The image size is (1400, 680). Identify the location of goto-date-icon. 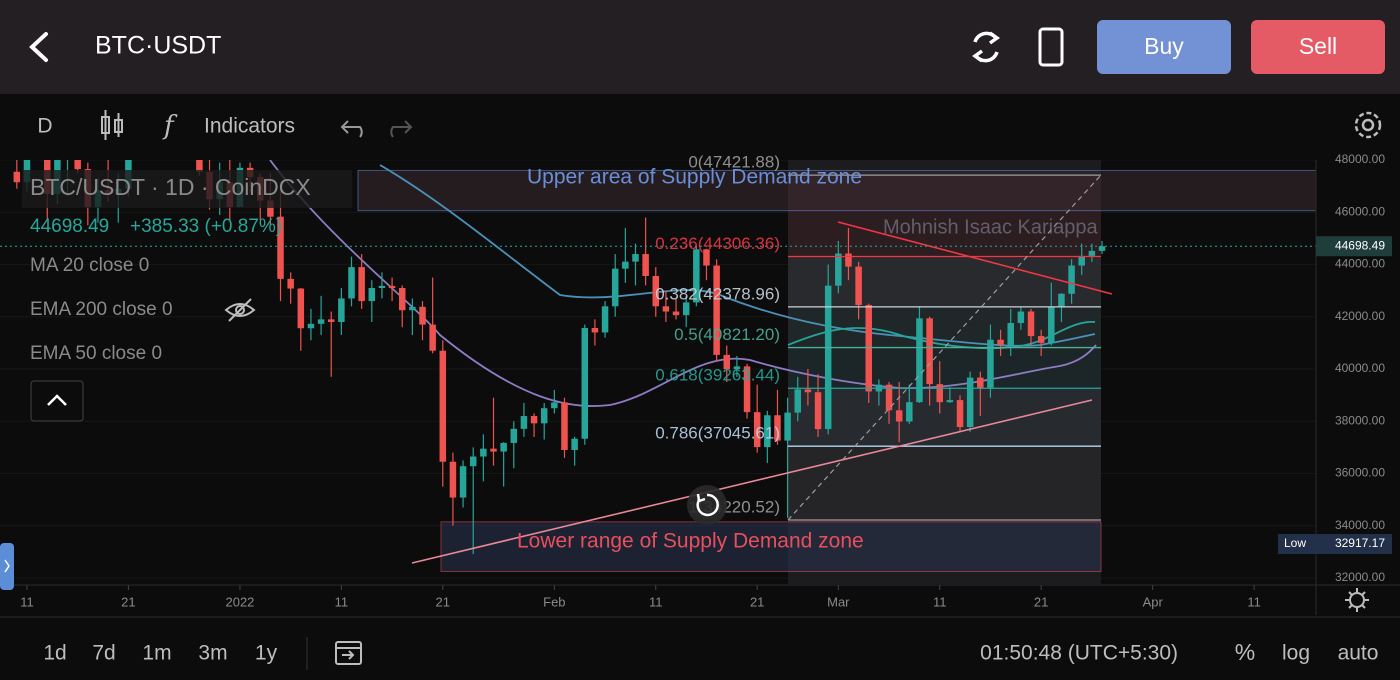
(348, 653).